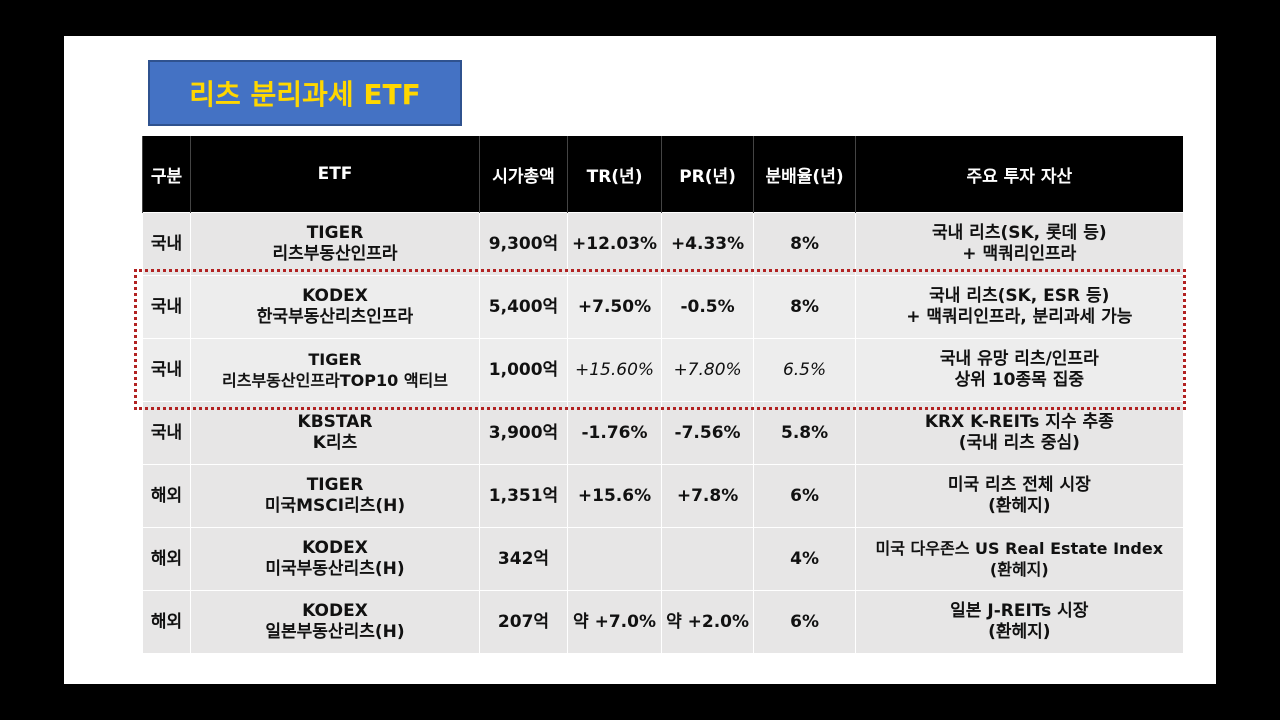 This screenshot has width=1280, height=720. Describe the element at coordinates (1019, 380) in the screenshot. I see `asset-line-2: 상위 10종목 집중` at that location.